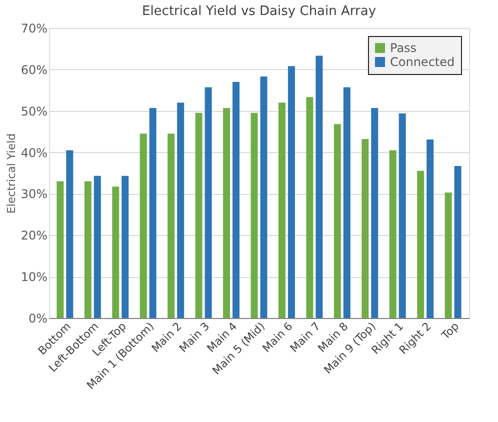  I want to click on legend-label: Pass, so click(403, 48).